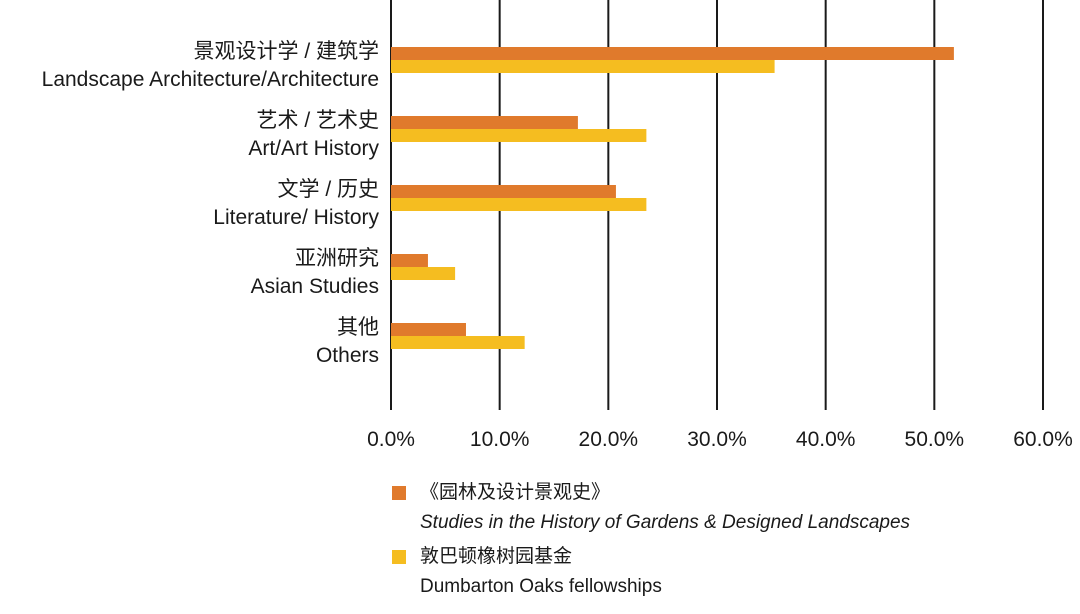  I want to click on category-label-zh: 文学 / 历史, so click(328, 189).